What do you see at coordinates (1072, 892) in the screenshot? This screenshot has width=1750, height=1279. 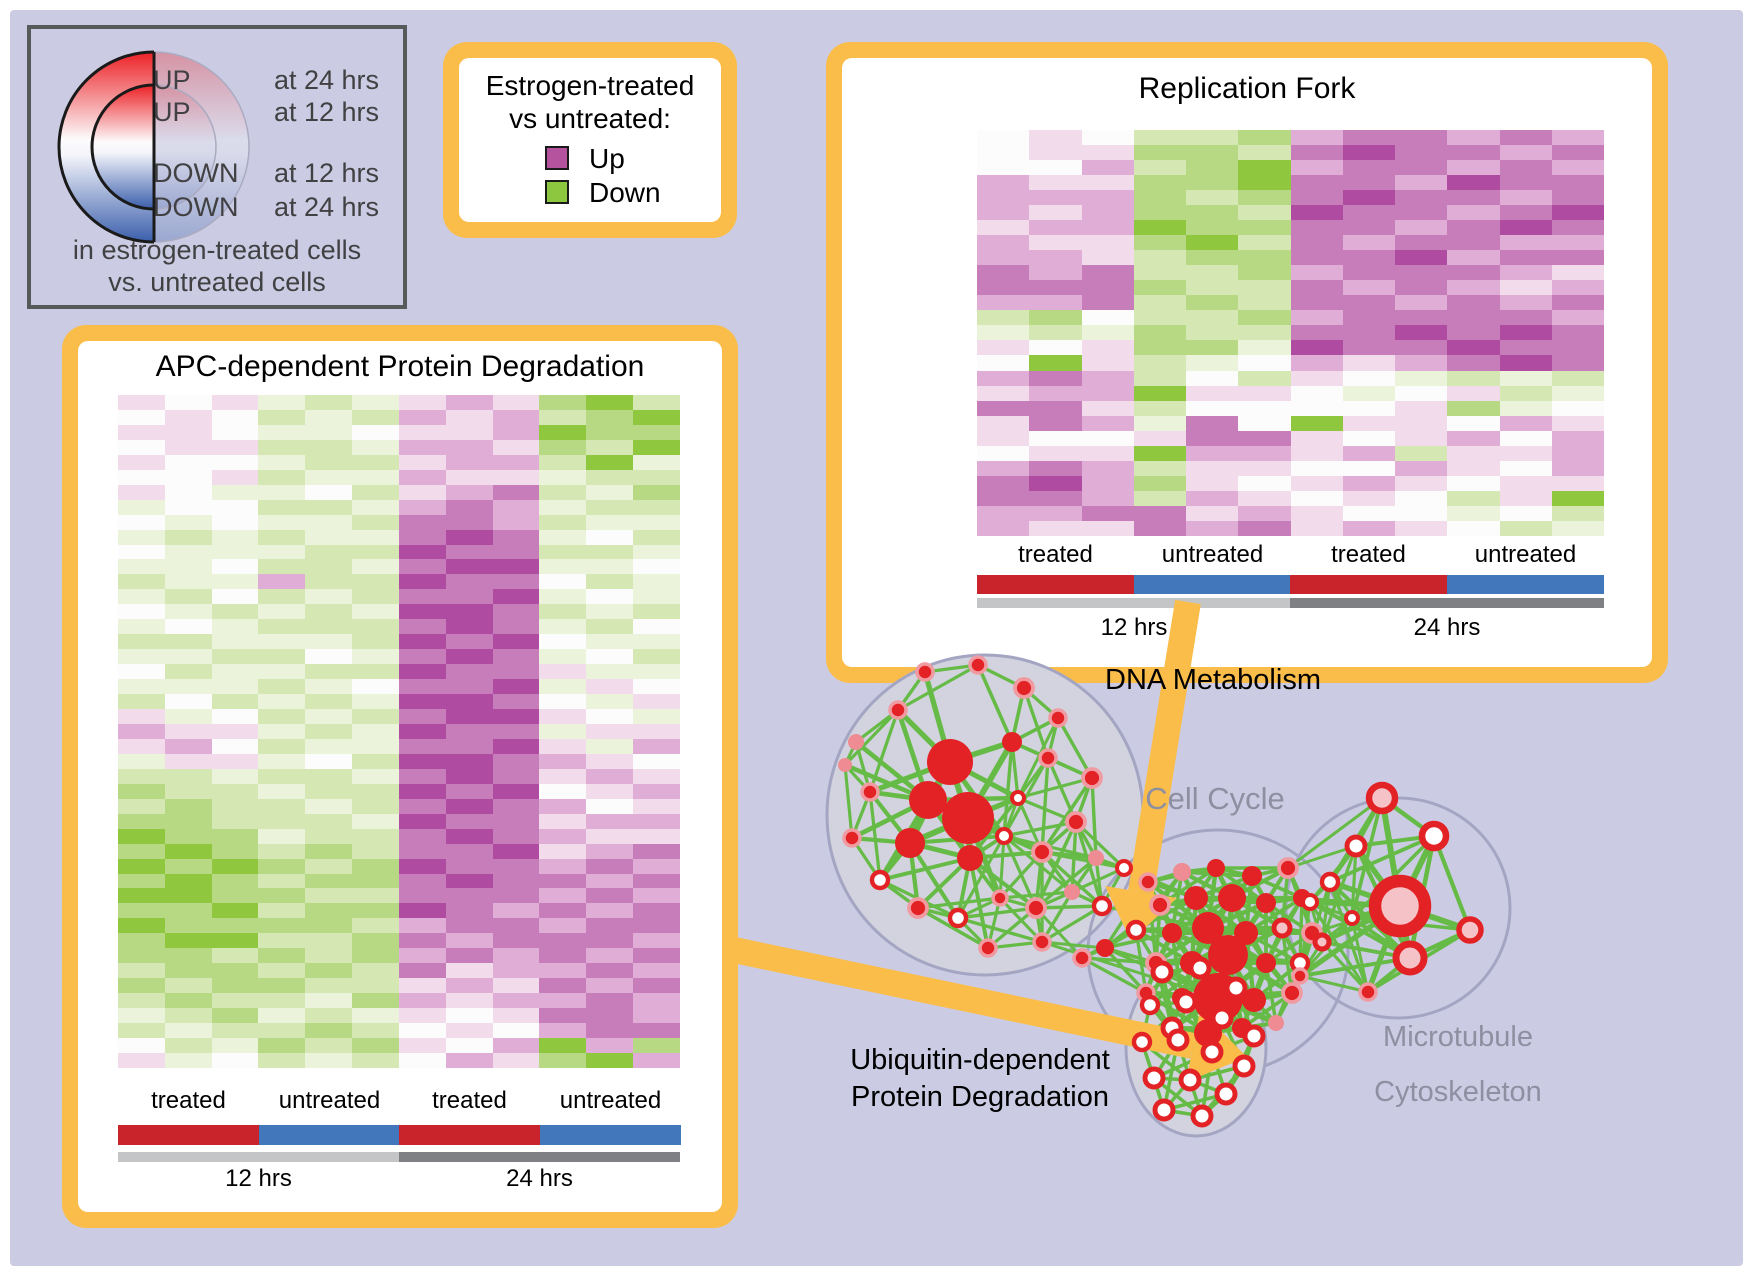 I see `network-node-s` at bounding box center [1072, 892].